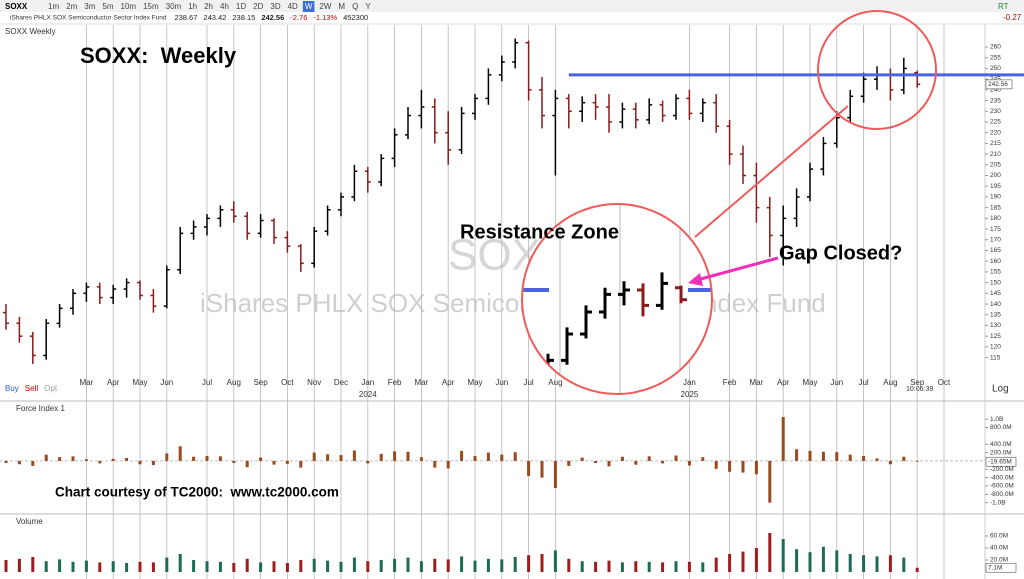  I want to click on timeframe-button: 1h, so click(192, 6).